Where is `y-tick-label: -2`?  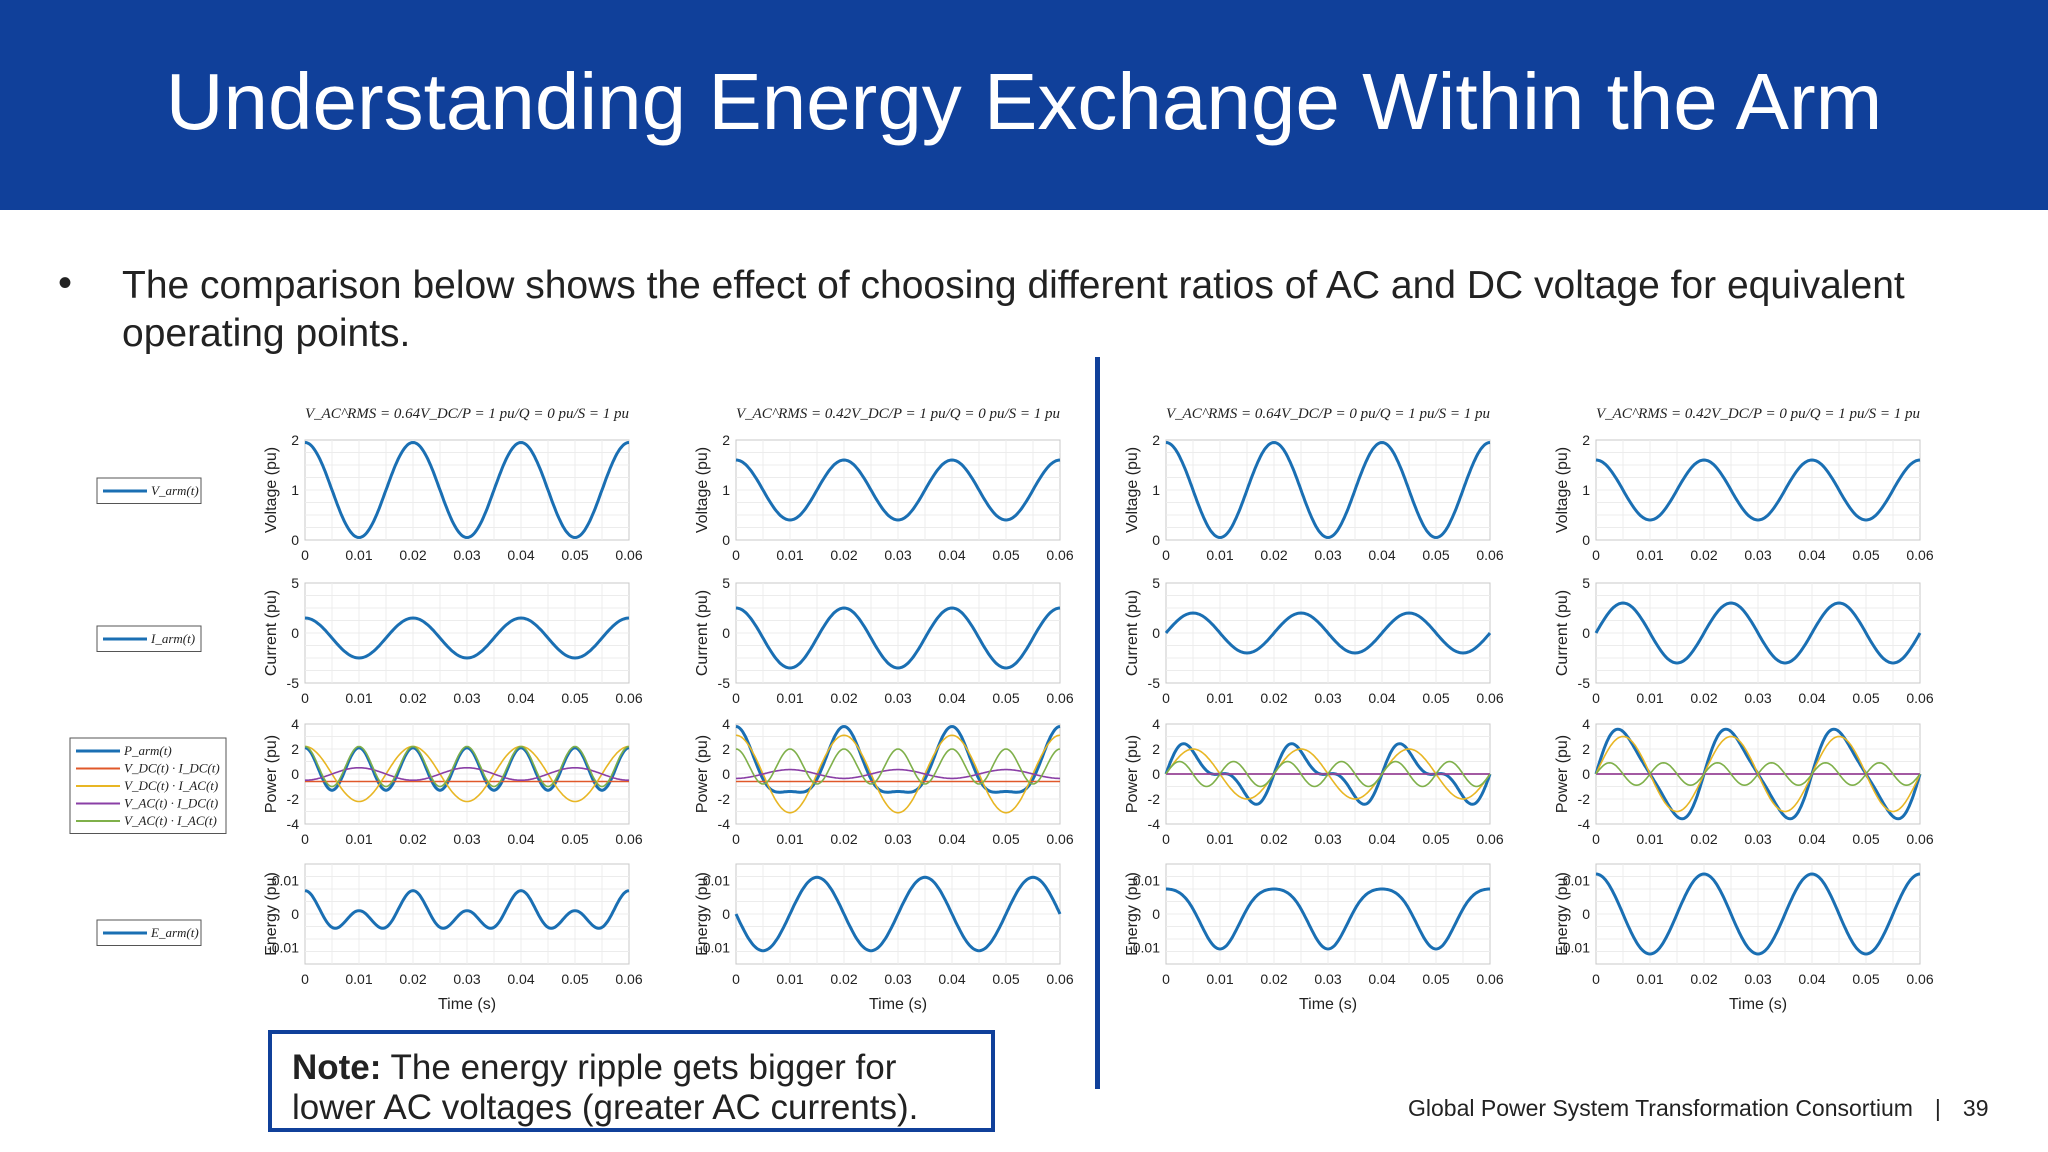 y-tick-label: -2 is located at coordinates (293, 799).